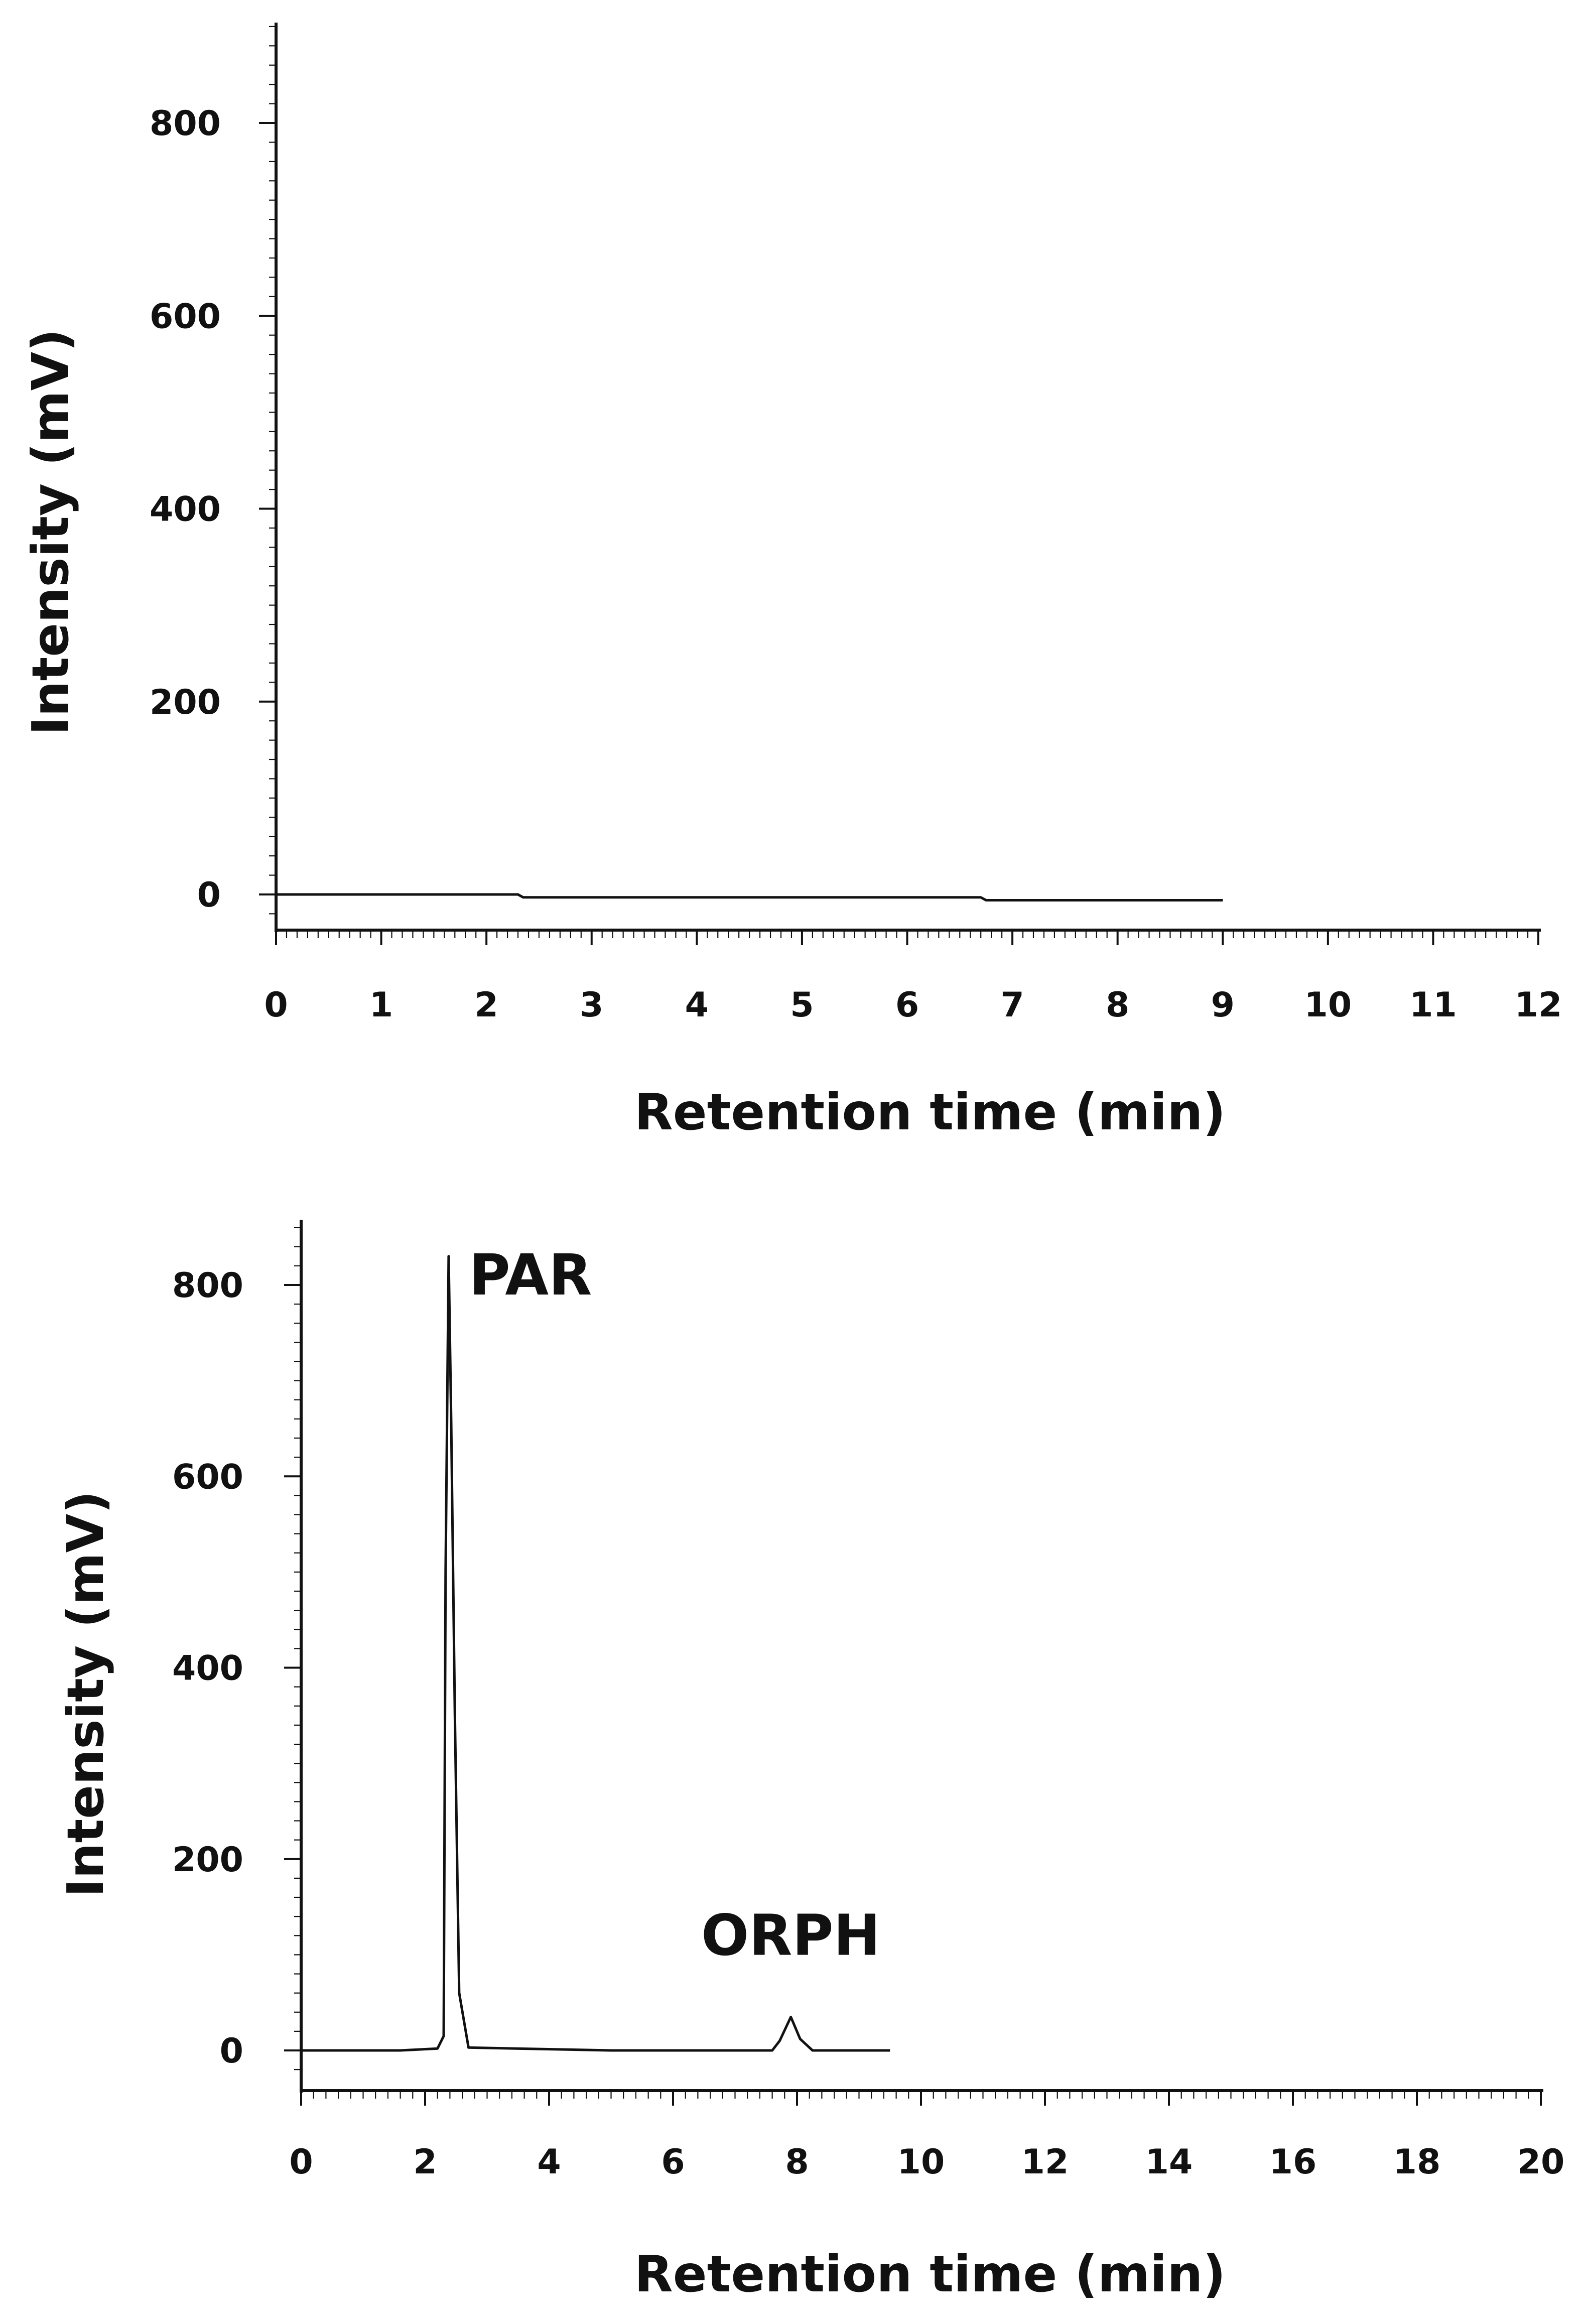 This screenshot has width=1583, height=2324. I want to click on chart-sample-annotations: PAR ORPH, so click(675, 1605).